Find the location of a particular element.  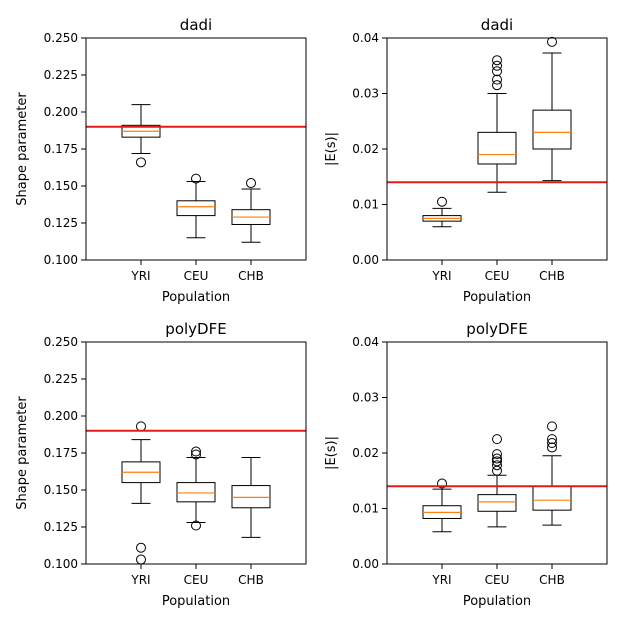

y-tick-label: 0.225 is located at coordinates (61, 75).